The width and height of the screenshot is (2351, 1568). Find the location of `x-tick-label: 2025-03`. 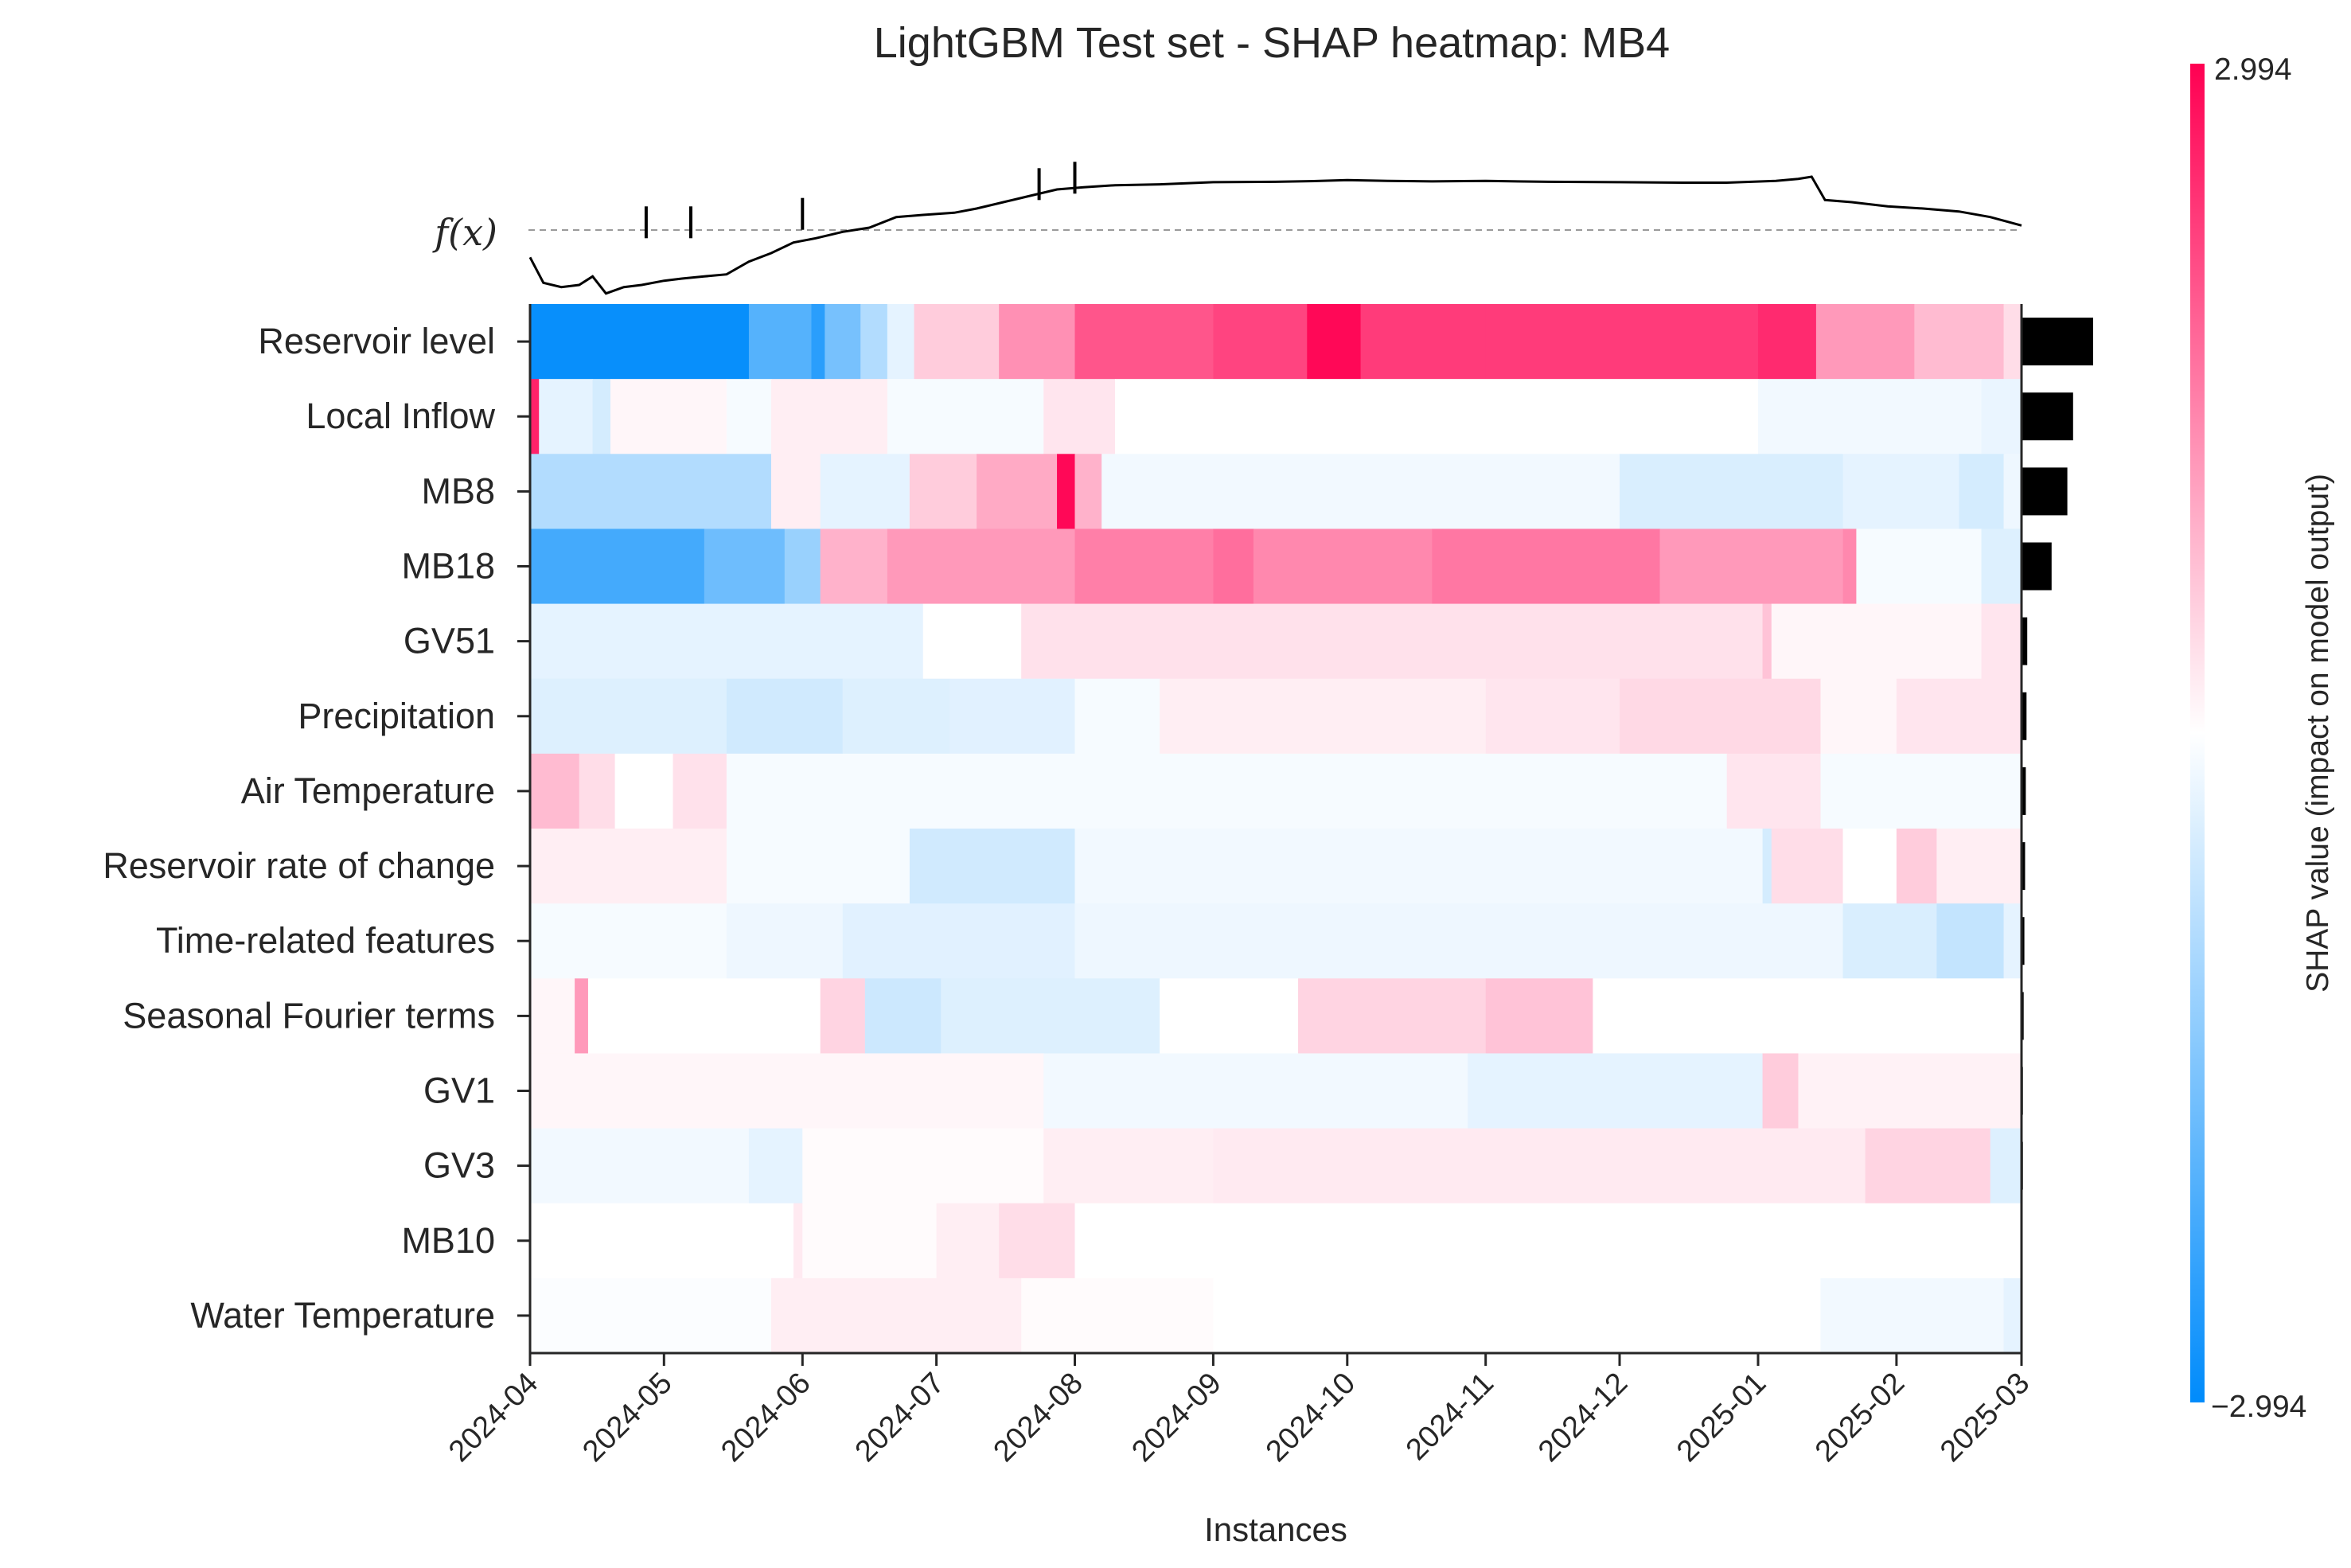

x-tick-label: 2025-03 is located at coordinates (1985, 1418).